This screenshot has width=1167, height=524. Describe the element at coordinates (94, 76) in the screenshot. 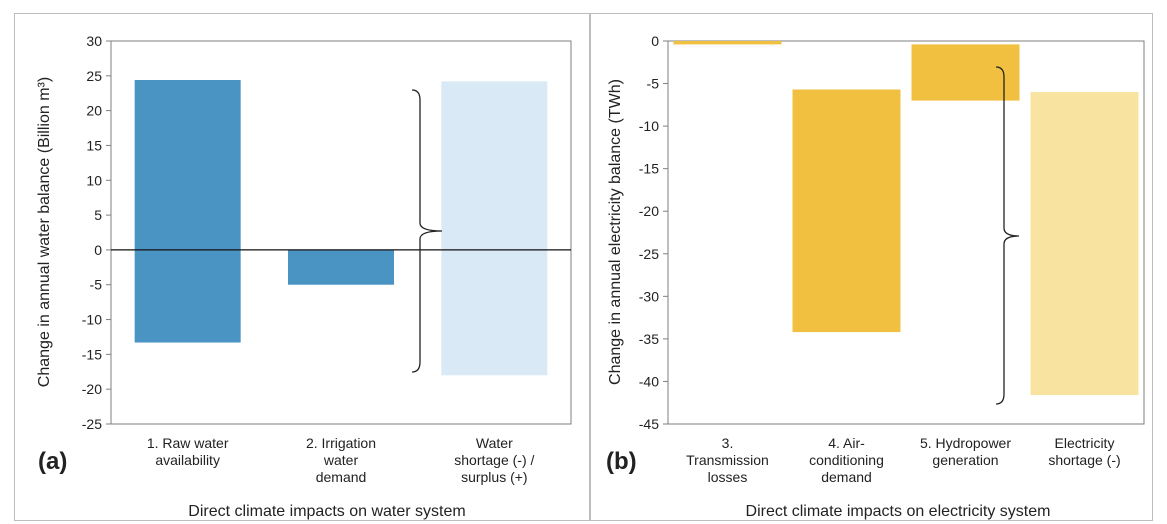

I see `panel-a-y-tick-label: 25` at that location.